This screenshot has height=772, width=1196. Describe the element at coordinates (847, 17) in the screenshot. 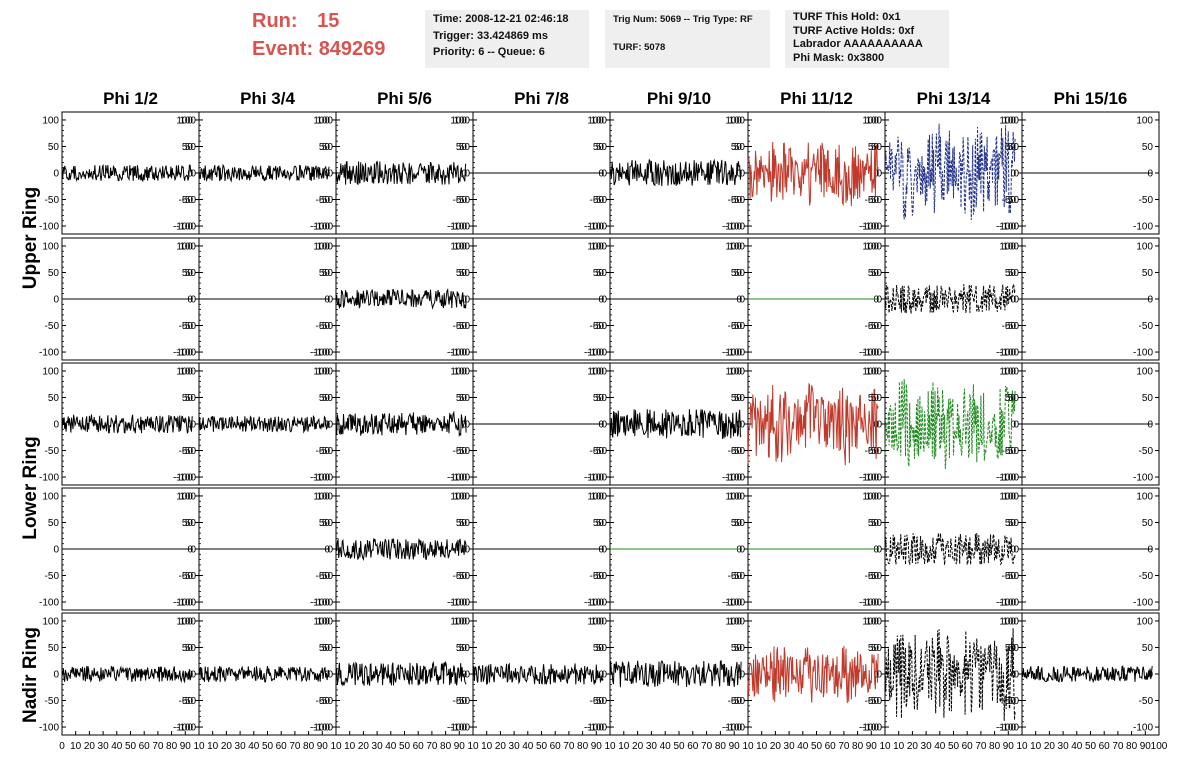

I see `turf-hold-line: TURF This Hold: 0x1` at that location.